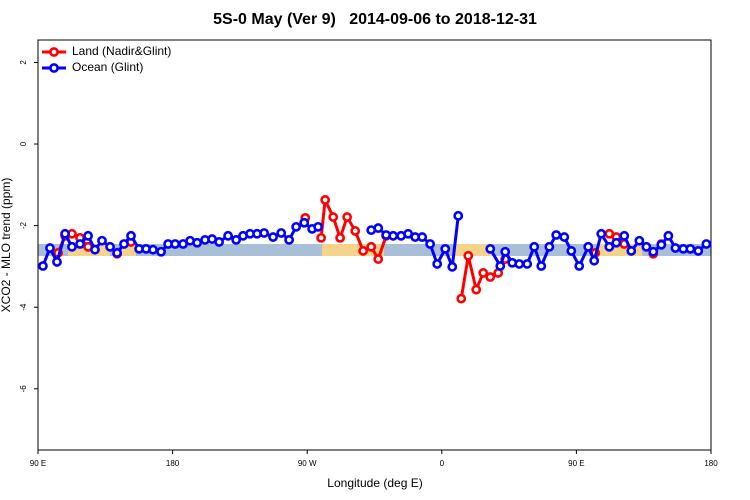 The height and width of the screenshot is (500, 750). Describe the element at coordinates (106, 59) in the screenshot. I see `legend: Land (Nadir&Glint) Ocean (Glint)` at that location.